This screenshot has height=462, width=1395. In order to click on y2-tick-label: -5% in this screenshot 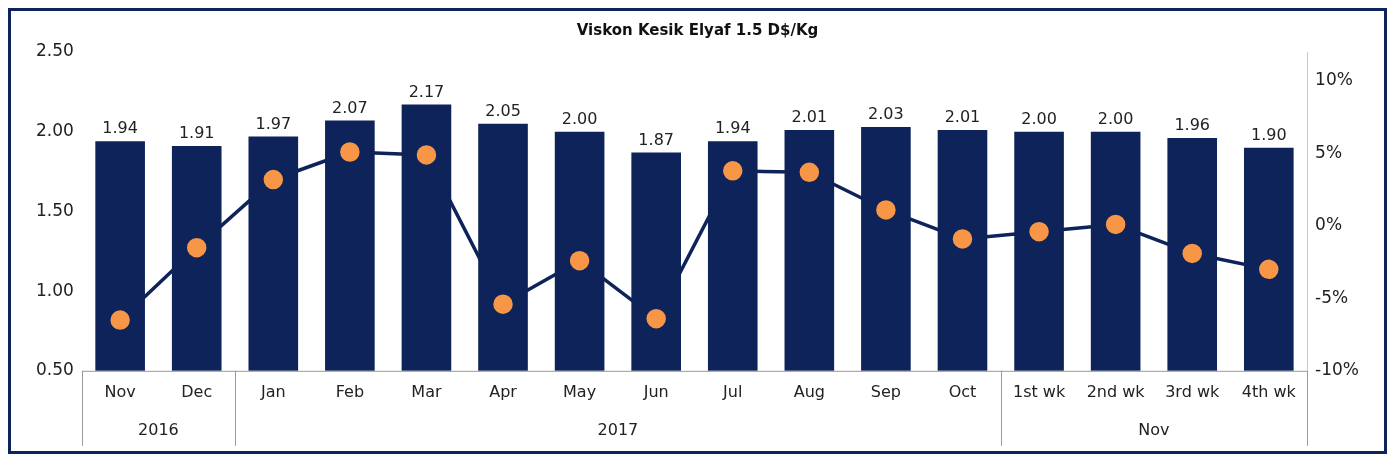, I will do `click(1332, 296)`.